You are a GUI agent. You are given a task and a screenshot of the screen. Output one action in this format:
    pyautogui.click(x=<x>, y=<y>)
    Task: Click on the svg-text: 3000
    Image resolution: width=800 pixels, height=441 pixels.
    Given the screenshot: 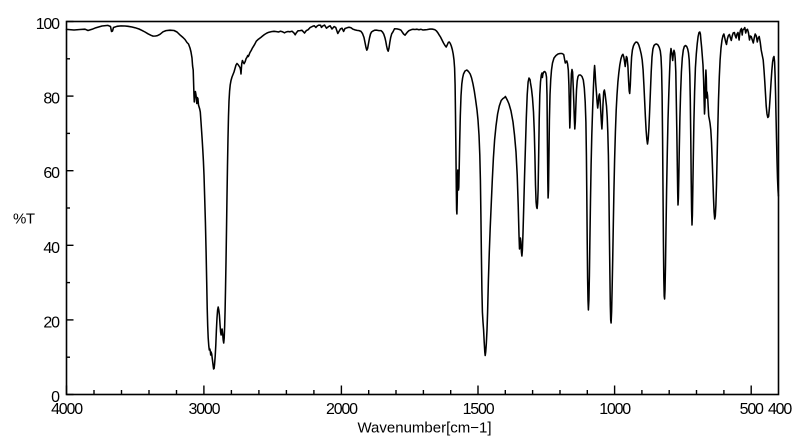 What is the action you would take?
    pyautogui.click(x=205, y=409)
    